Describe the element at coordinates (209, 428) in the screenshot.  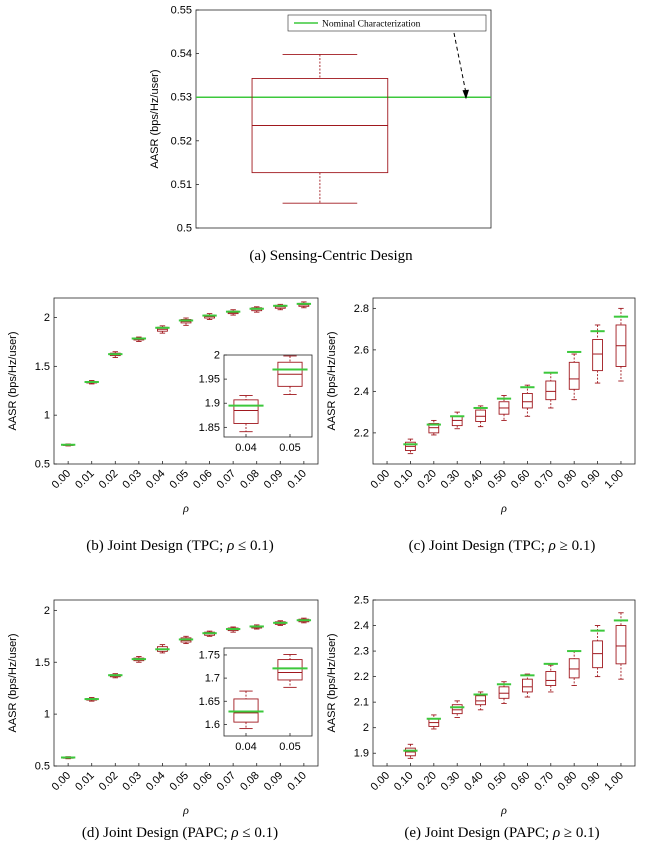
I see `inset-y-tick-label: 1.85` at that location.